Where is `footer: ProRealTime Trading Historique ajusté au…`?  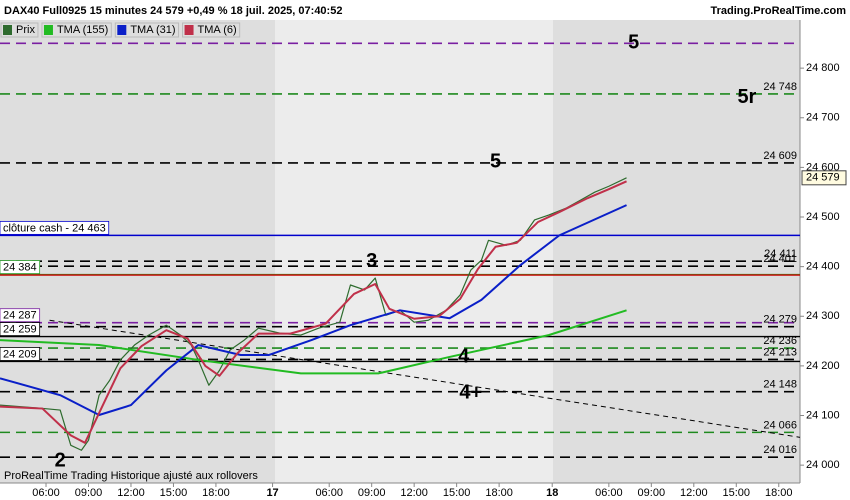
footer: ProRealTime Trading Historique ajusté au… is located at coordinates (131, 476).